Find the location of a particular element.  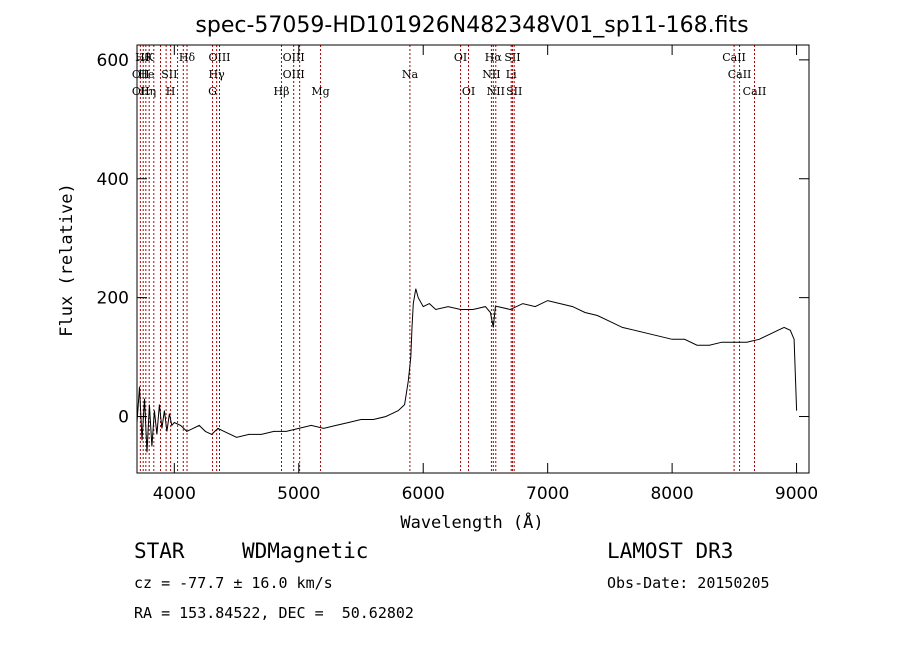

spectral-line-label: Na is located at coordinates (410, 74).